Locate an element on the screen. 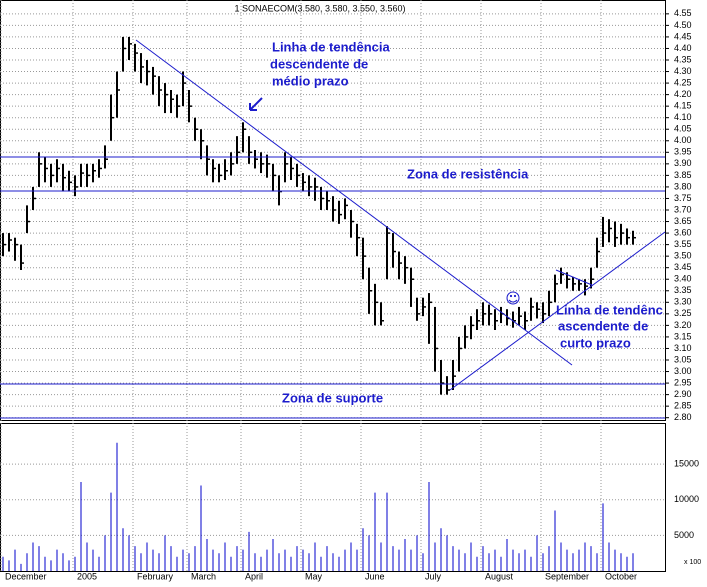 The width and height of the screenshot is (707, 587). x-tick-label: February is located at coordinates (155, 576).